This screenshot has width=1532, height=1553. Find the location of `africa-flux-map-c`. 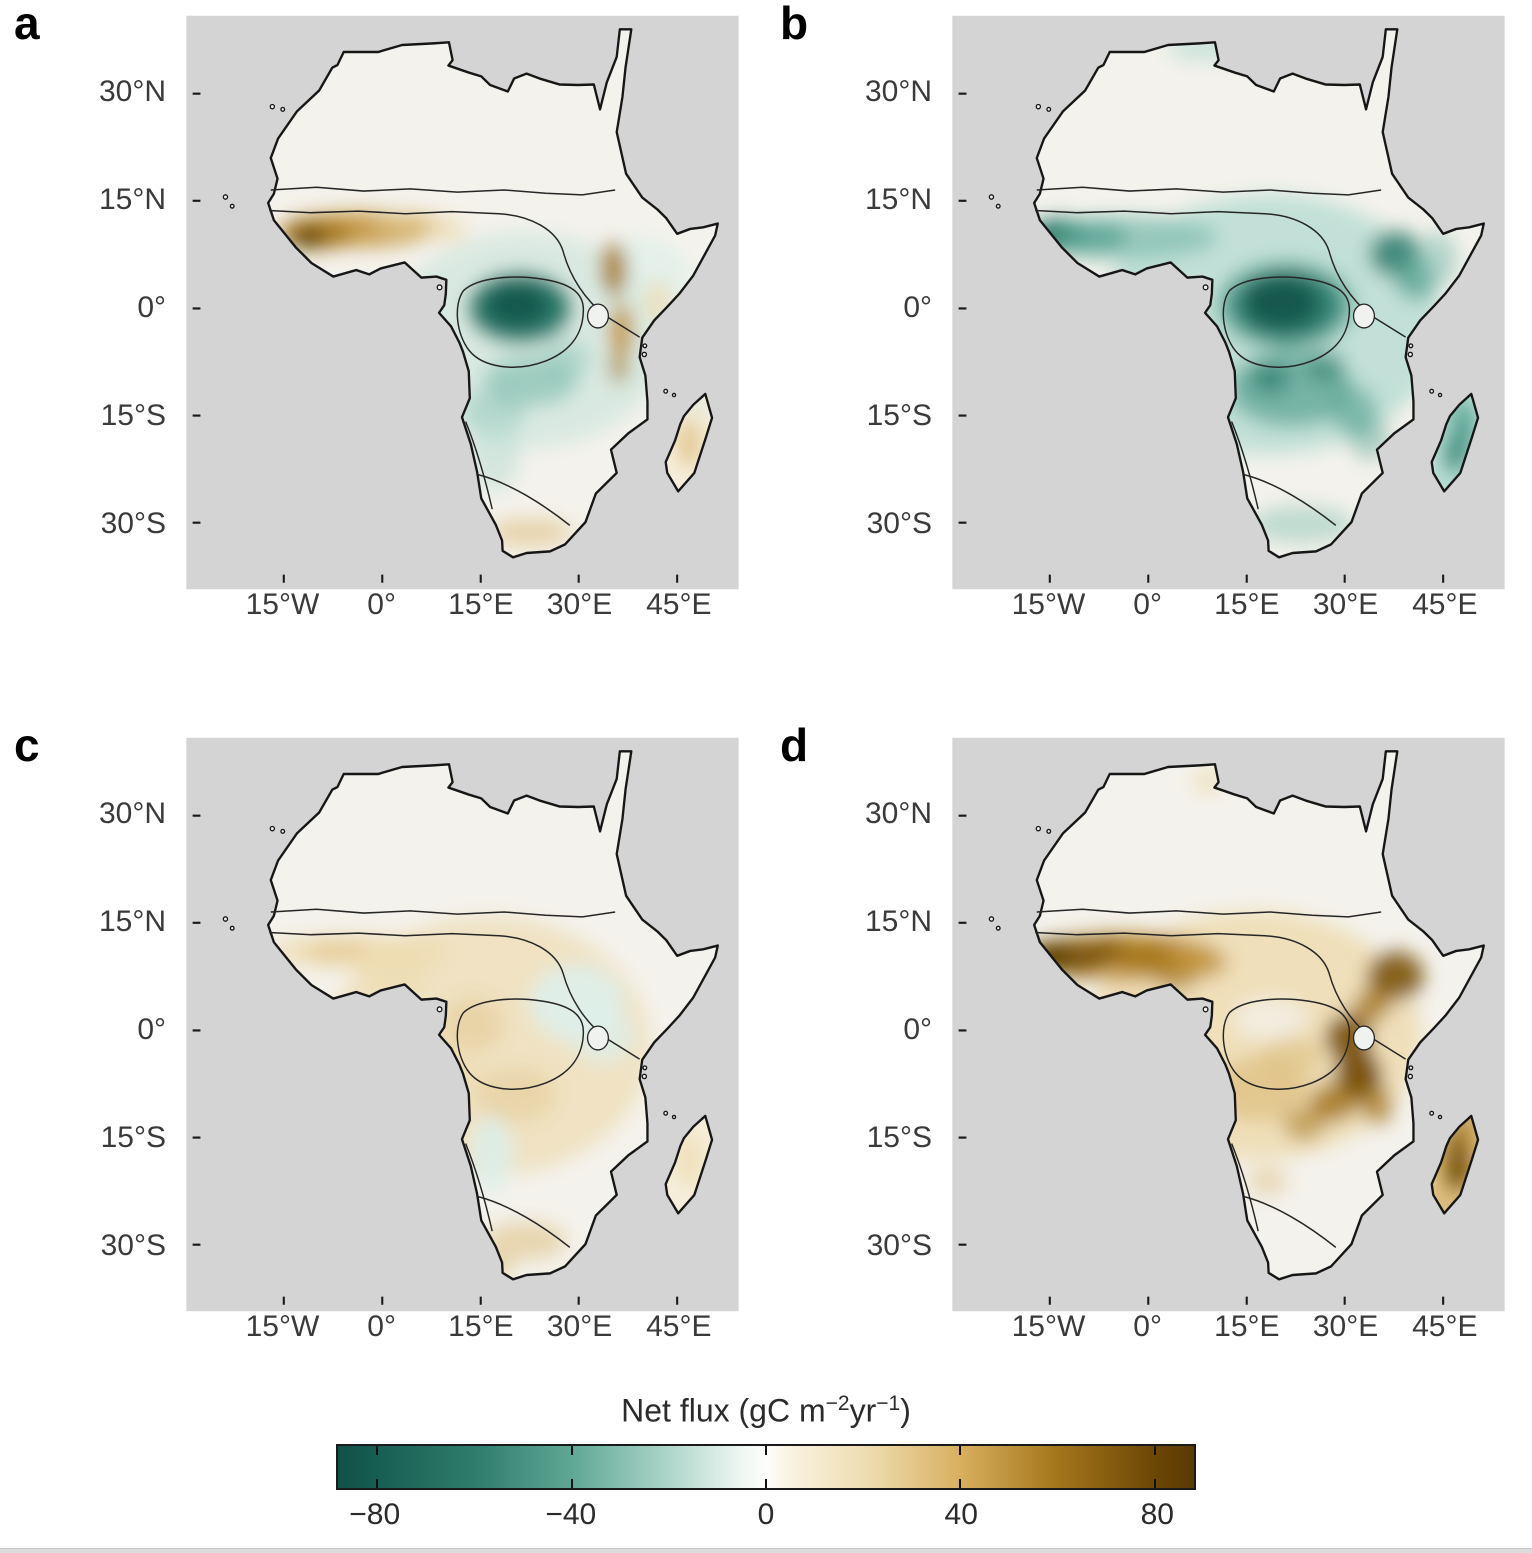

africa-flux-map-c is located at coordinates (462, 1024).